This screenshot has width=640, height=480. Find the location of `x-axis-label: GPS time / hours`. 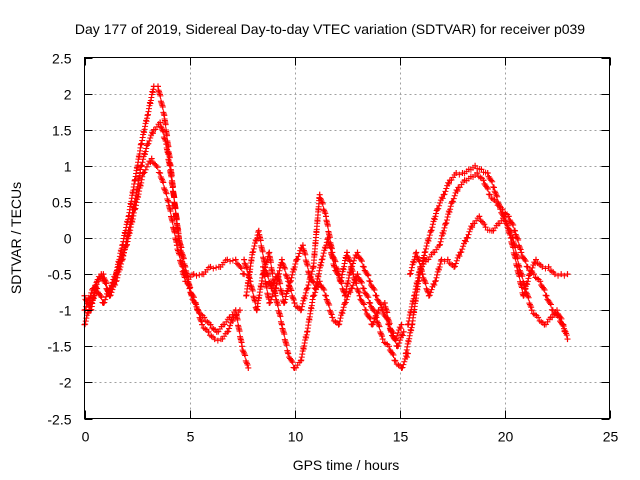

x-axis-label: GPS time / hours is located at coordinates (346, 465).